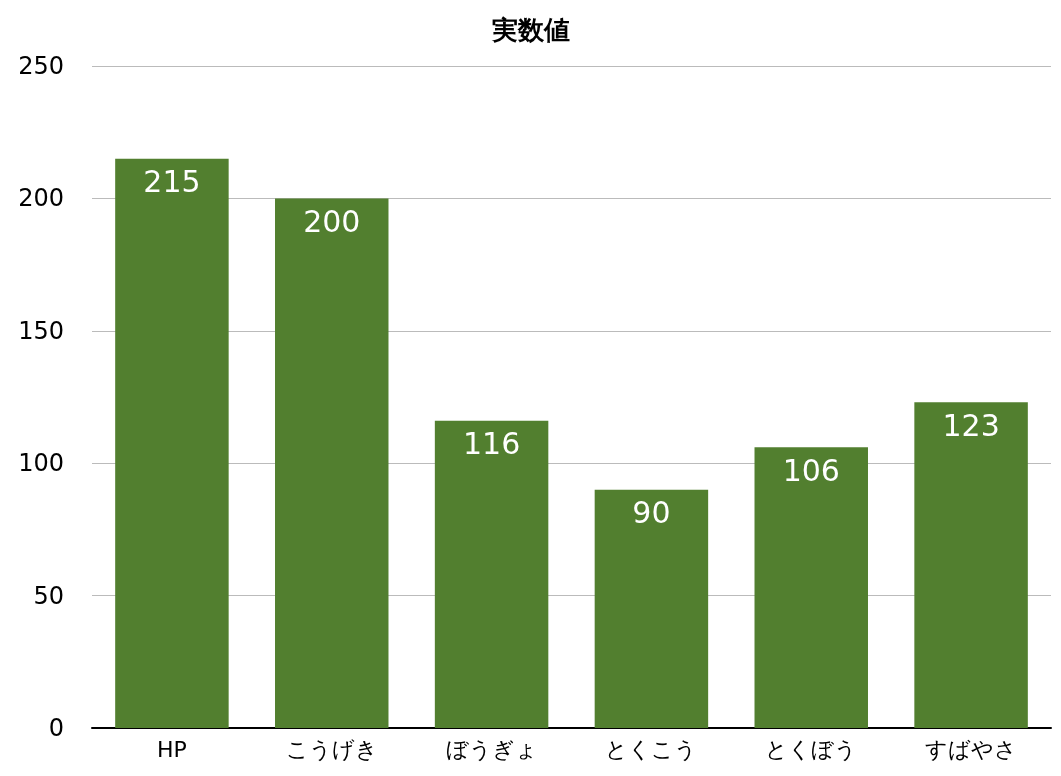  I want to click on x-tick-label: すばやさ, so click(971, 749).